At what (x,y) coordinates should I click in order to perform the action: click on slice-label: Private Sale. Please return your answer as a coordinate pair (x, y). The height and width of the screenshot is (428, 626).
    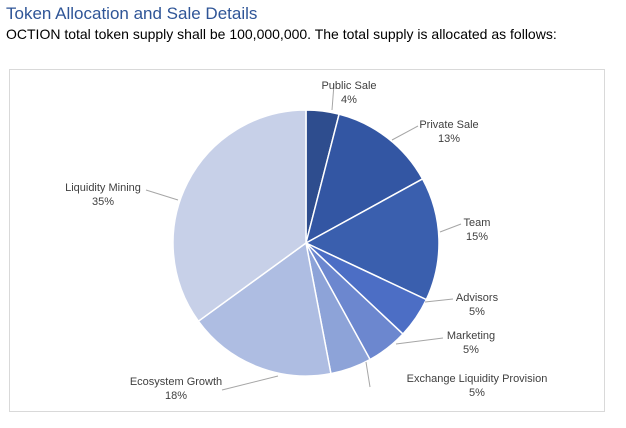
    Looking at the image, I should click on (448, 125).